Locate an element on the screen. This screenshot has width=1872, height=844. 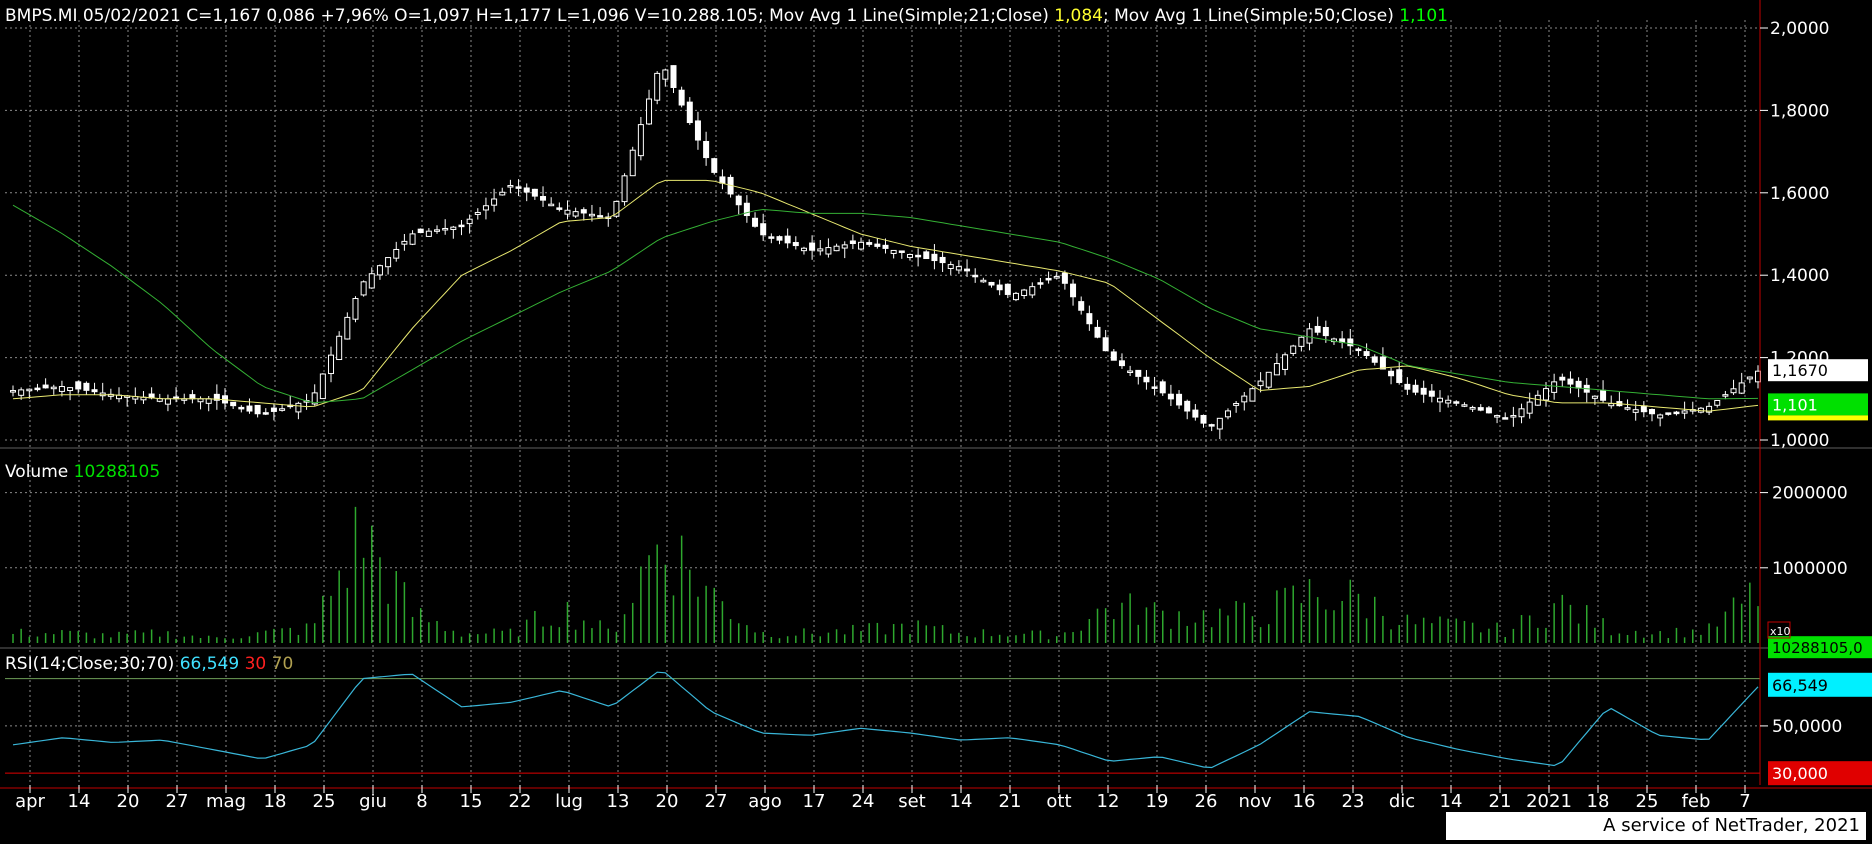
x-tick-label: lug is located at coordinates (569, 801).